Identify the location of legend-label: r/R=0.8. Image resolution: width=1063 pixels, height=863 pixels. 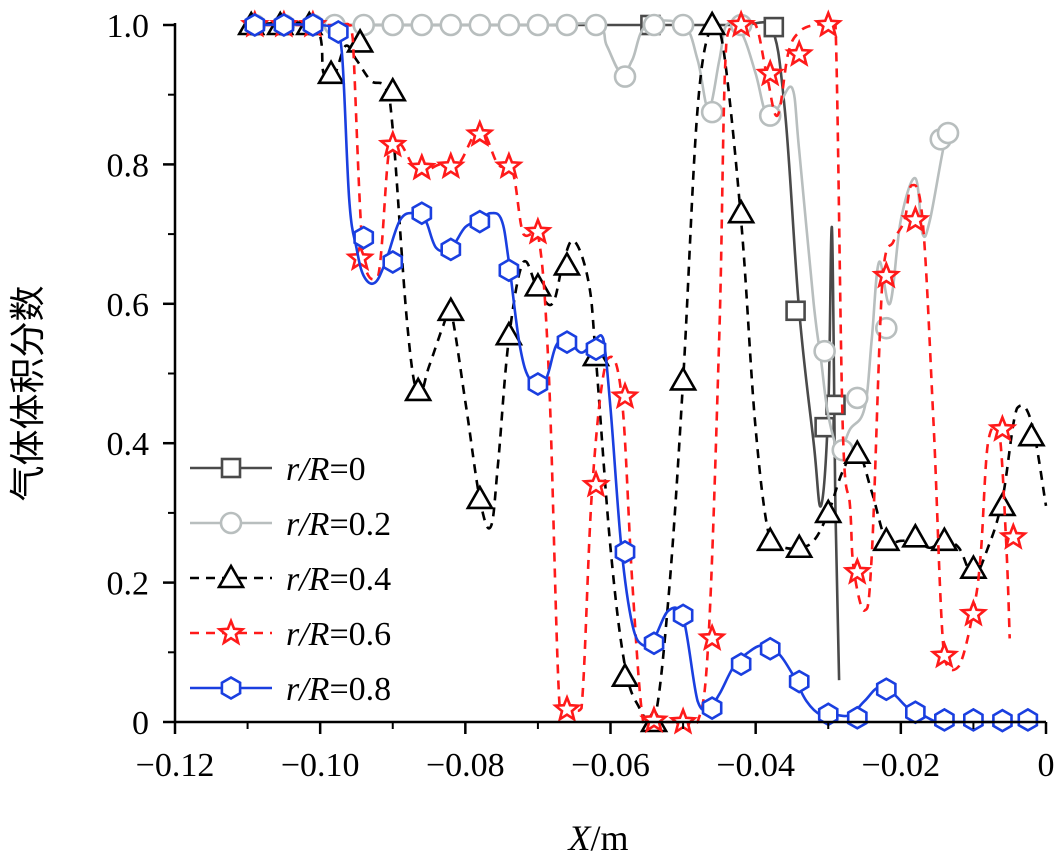
(338, 689).